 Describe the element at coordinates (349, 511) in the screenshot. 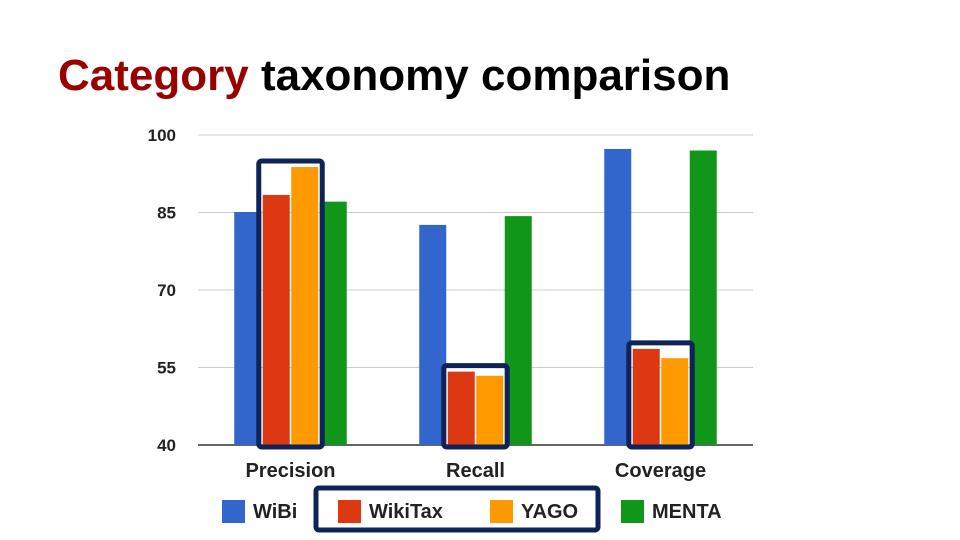

I see `legend-swatch-wikitax` at that location.